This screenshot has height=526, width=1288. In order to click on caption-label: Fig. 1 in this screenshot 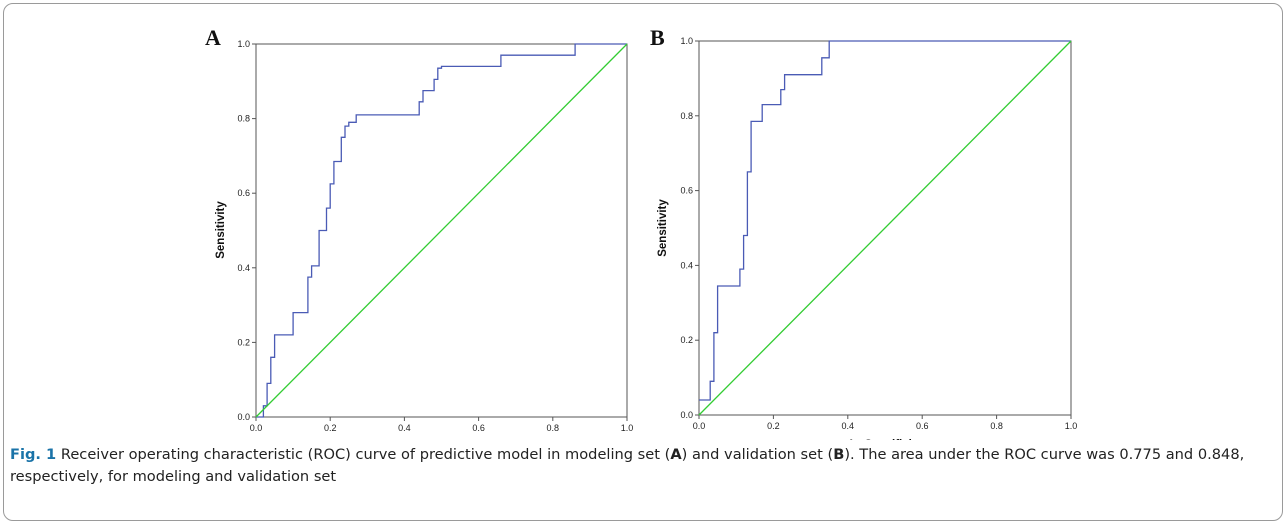, I will do `click(33, 454)`.